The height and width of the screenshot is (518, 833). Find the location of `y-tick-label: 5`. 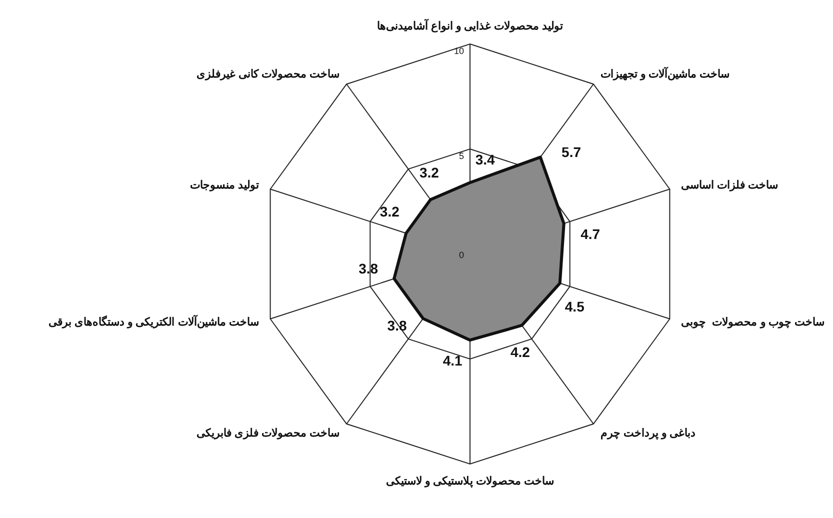

y-tick-label: 5 is located at coordinates (461, 155).